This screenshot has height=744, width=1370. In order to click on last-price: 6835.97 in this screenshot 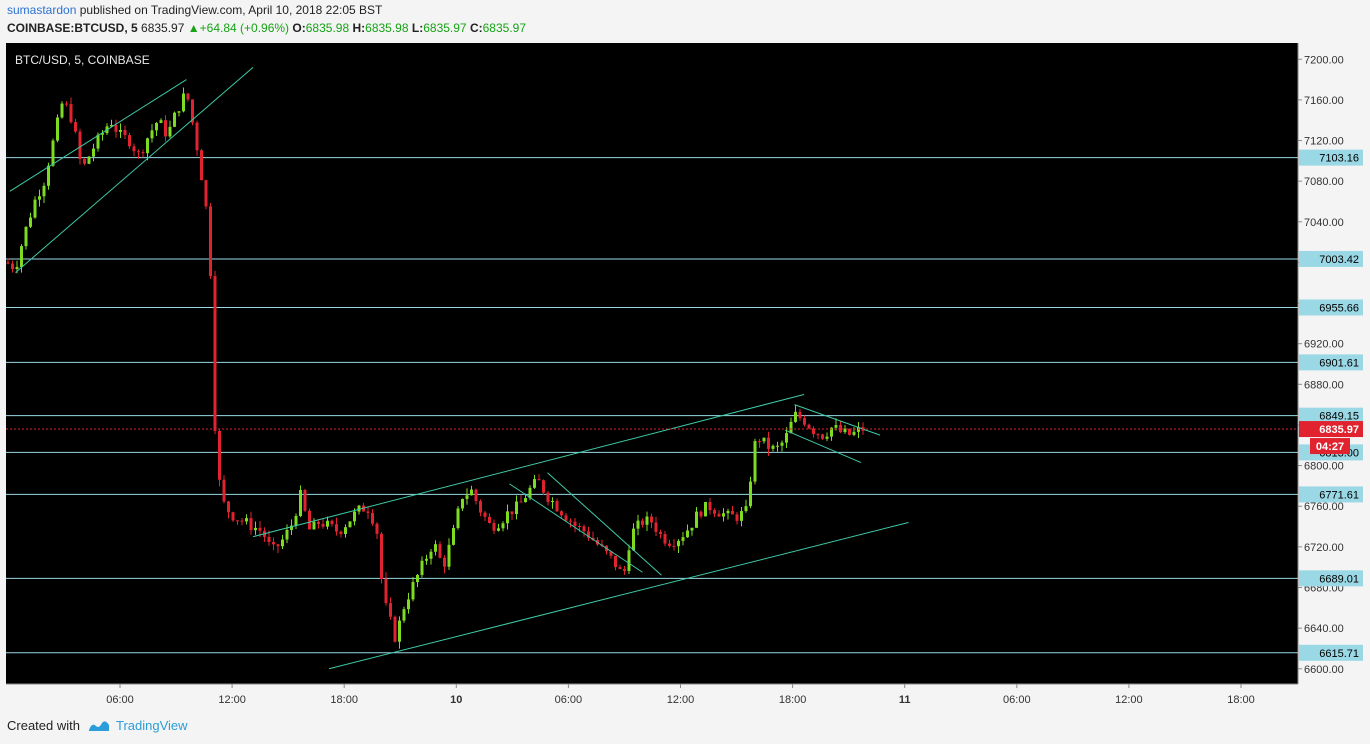, I will do `click(163, 28)`.